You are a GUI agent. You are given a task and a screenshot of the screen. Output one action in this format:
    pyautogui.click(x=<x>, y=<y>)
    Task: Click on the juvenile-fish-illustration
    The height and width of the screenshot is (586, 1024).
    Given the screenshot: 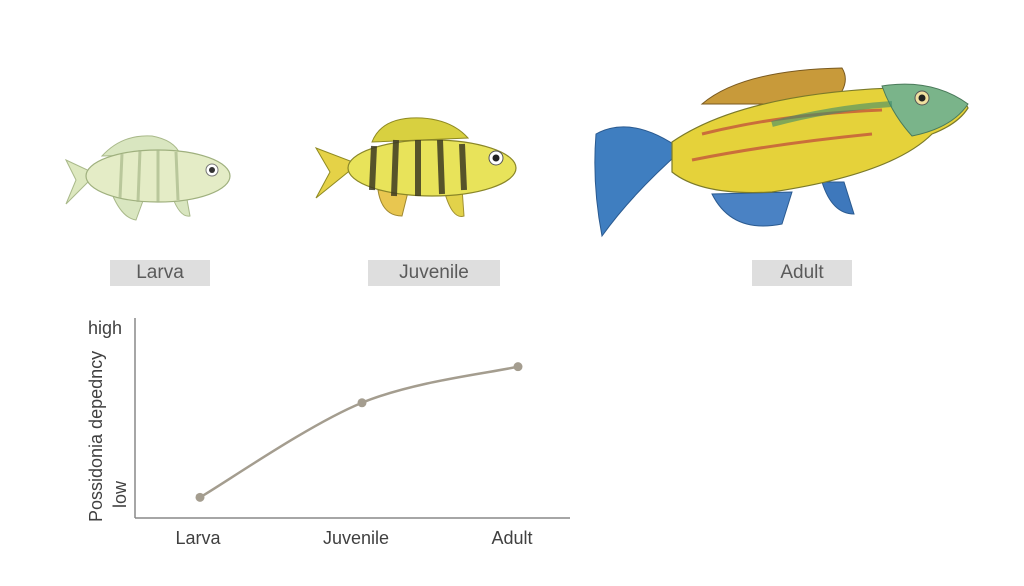 What is the action you would take?
    pyautogui.click(x=422, y=170)
    